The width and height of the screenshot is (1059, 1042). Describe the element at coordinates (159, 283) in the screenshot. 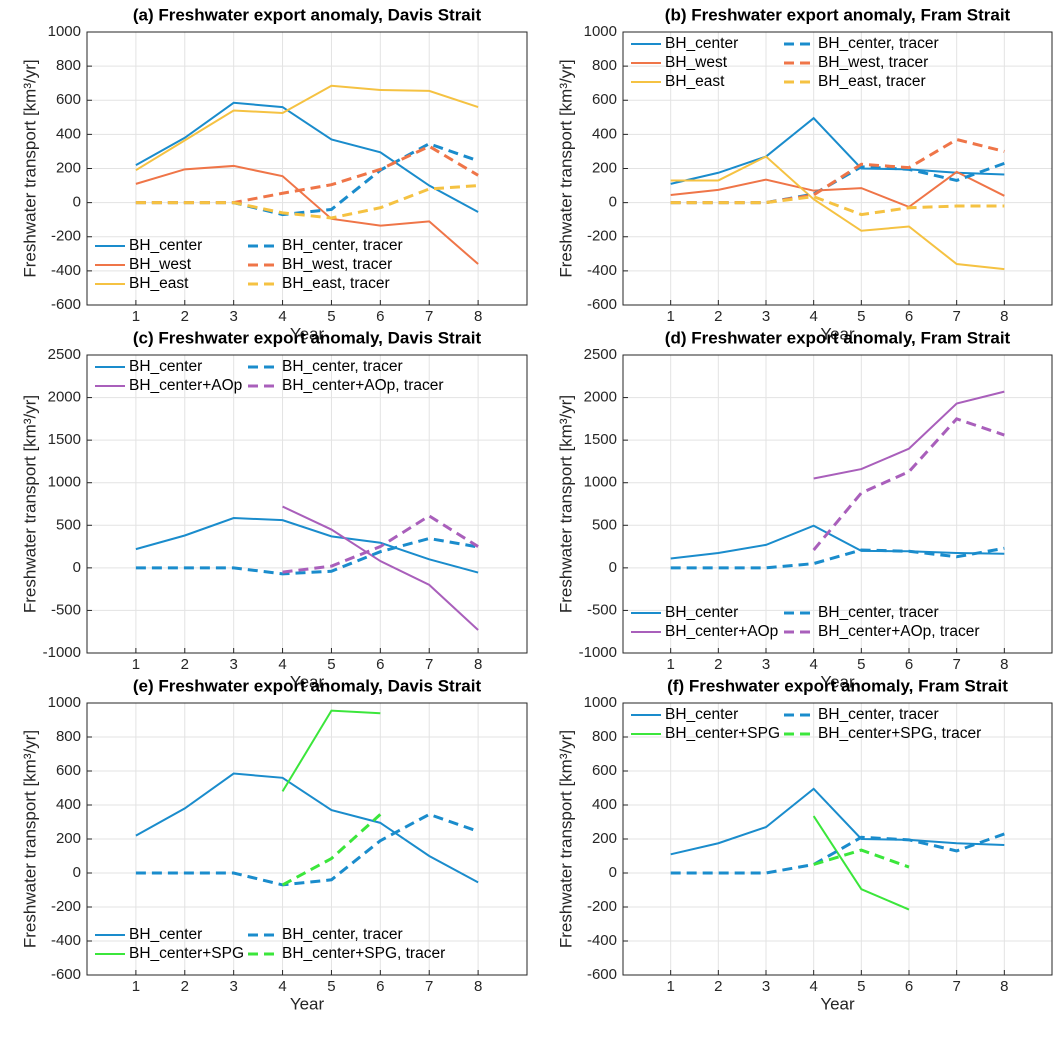

I see `legend-label: BH_east` at that location.